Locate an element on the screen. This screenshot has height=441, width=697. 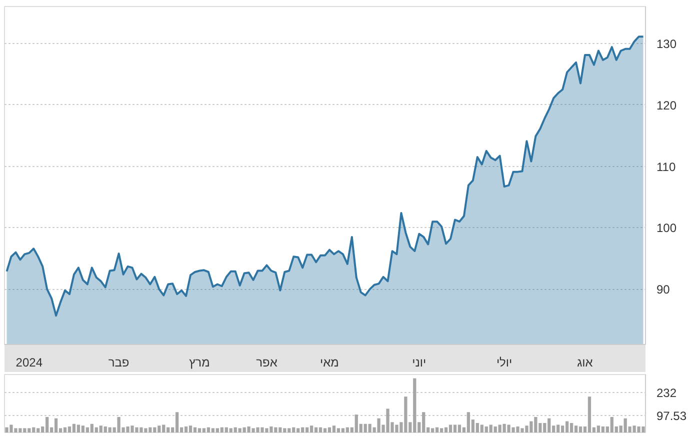
x-tick-label: 2024 is located at coordinates (29, 363).